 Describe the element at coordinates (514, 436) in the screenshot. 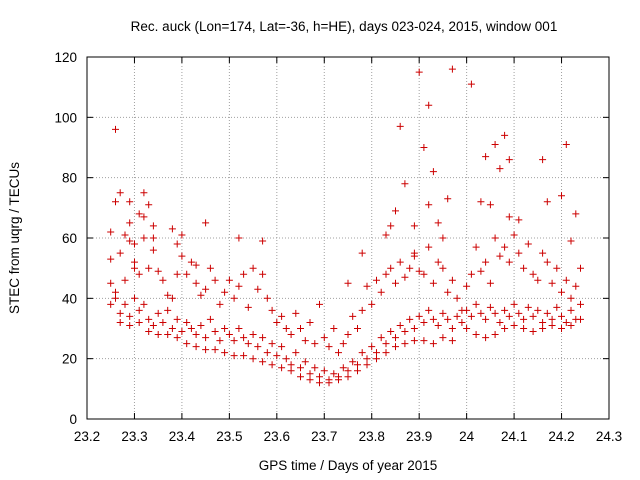

I see `x-tick-label: 24.1` at that location.